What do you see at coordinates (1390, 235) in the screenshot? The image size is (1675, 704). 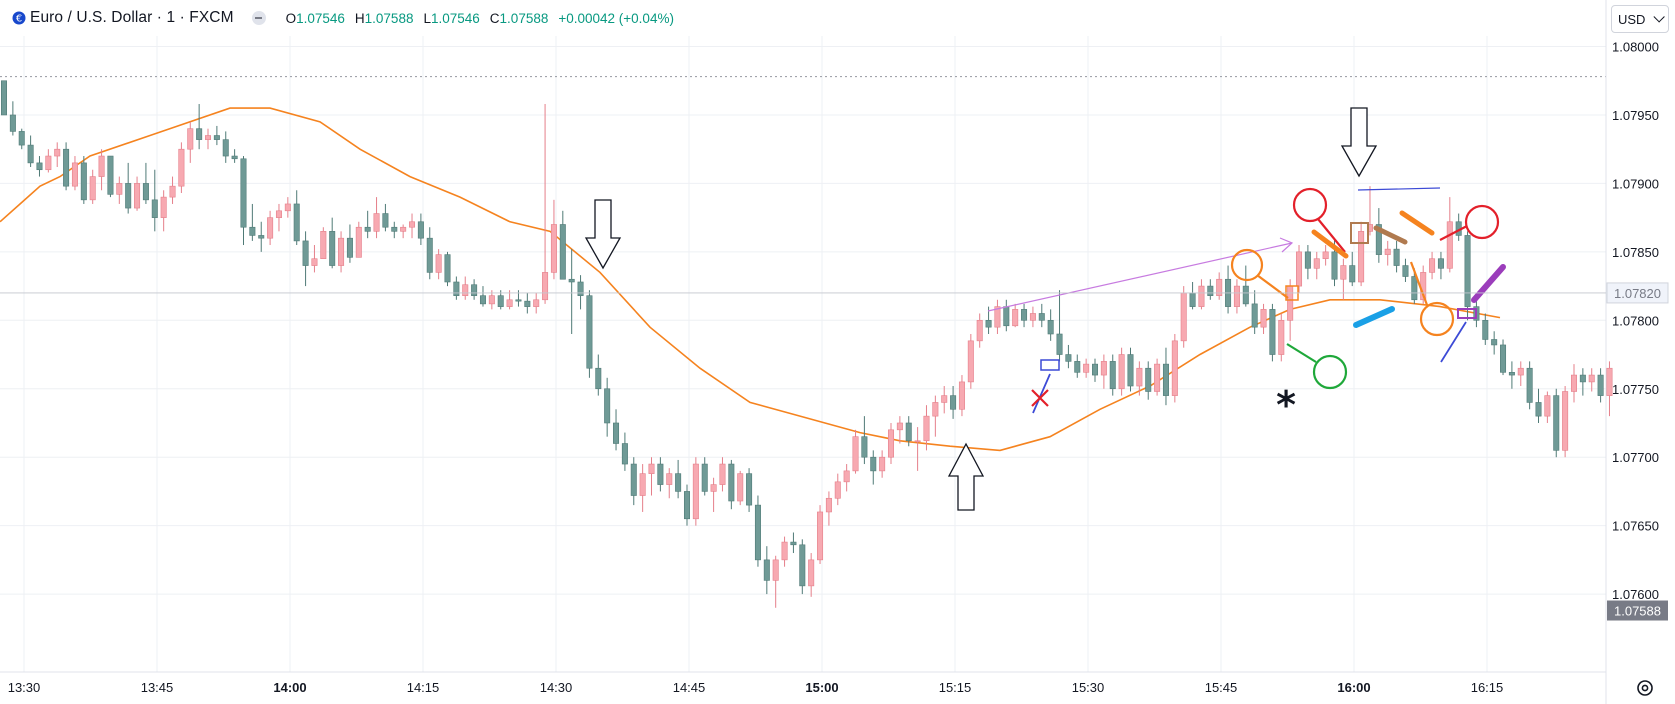 I see `brown-stroke-marker` at bounding box center [1390, 235].